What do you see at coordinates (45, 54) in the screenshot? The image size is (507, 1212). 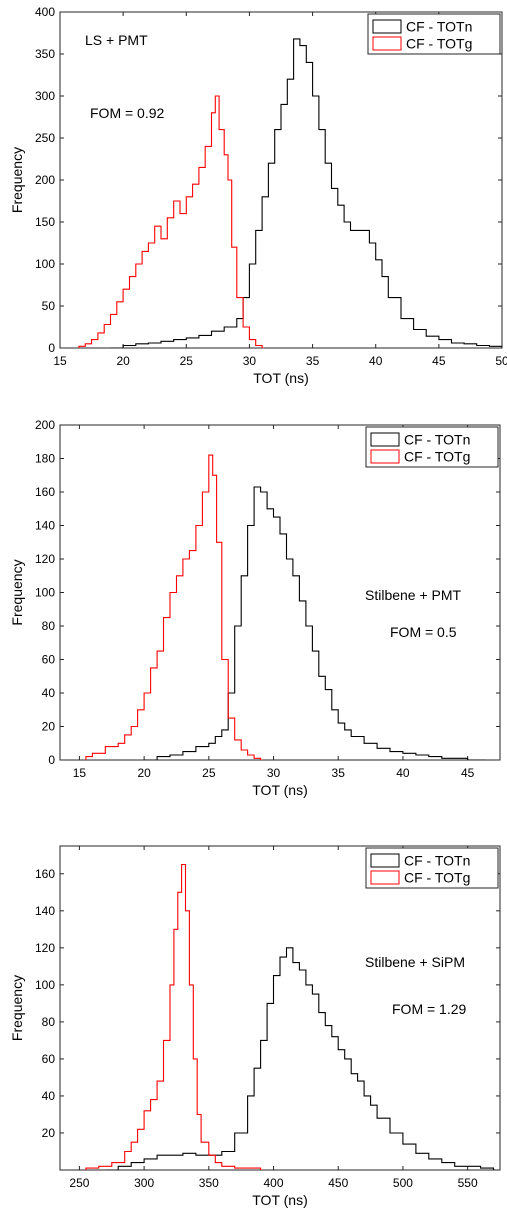 I see `y-tick-label: 350` at bounding box center [45, 54].